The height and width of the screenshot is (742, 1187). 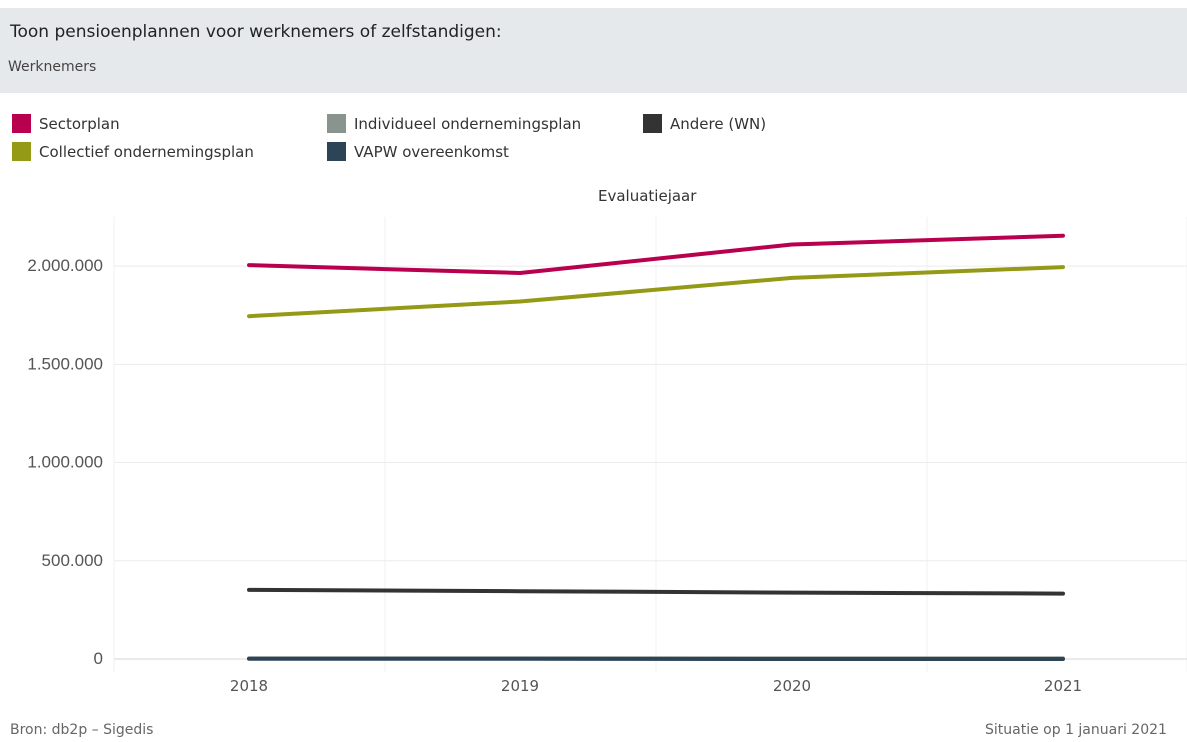 I want to click on legend-item-andere-wn: Andere (WN), so click(x=704, y=123).